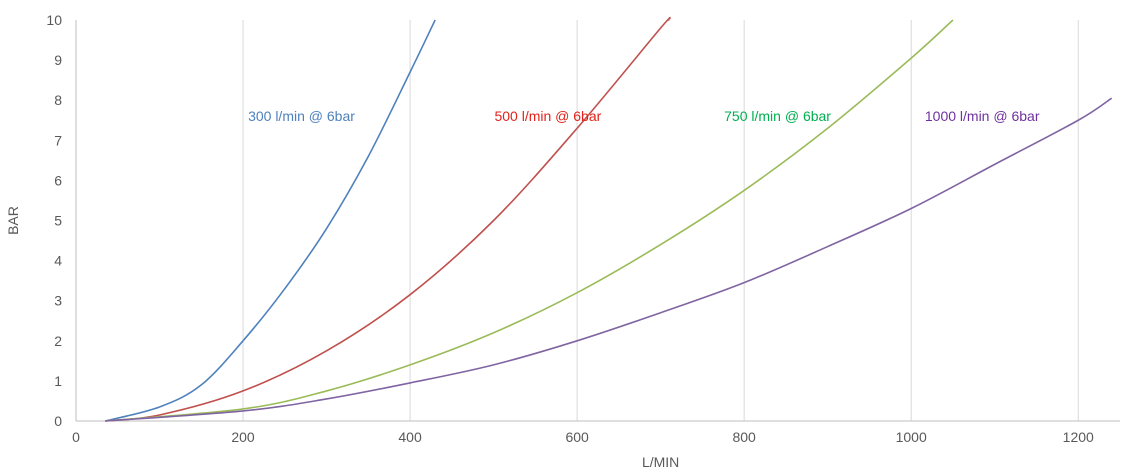 Image resolution: width=1148 pixels, height=472 pixels. Describe the element at coordinates (660, 462) in the screenshot. I see `x-axis-title: L/MIN` at that location.